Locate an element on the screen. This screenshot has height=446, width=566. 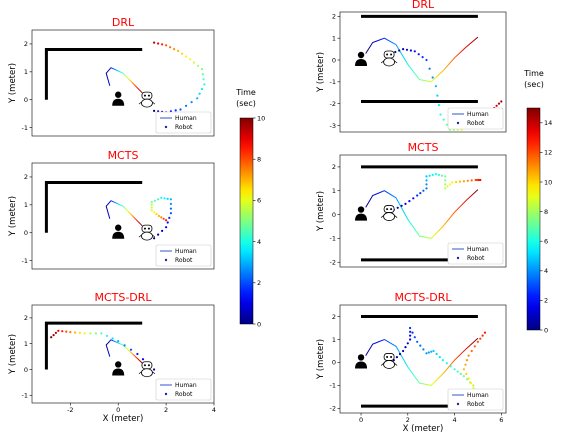
x-tick-label: -2 is located at coordinates (70, 410).